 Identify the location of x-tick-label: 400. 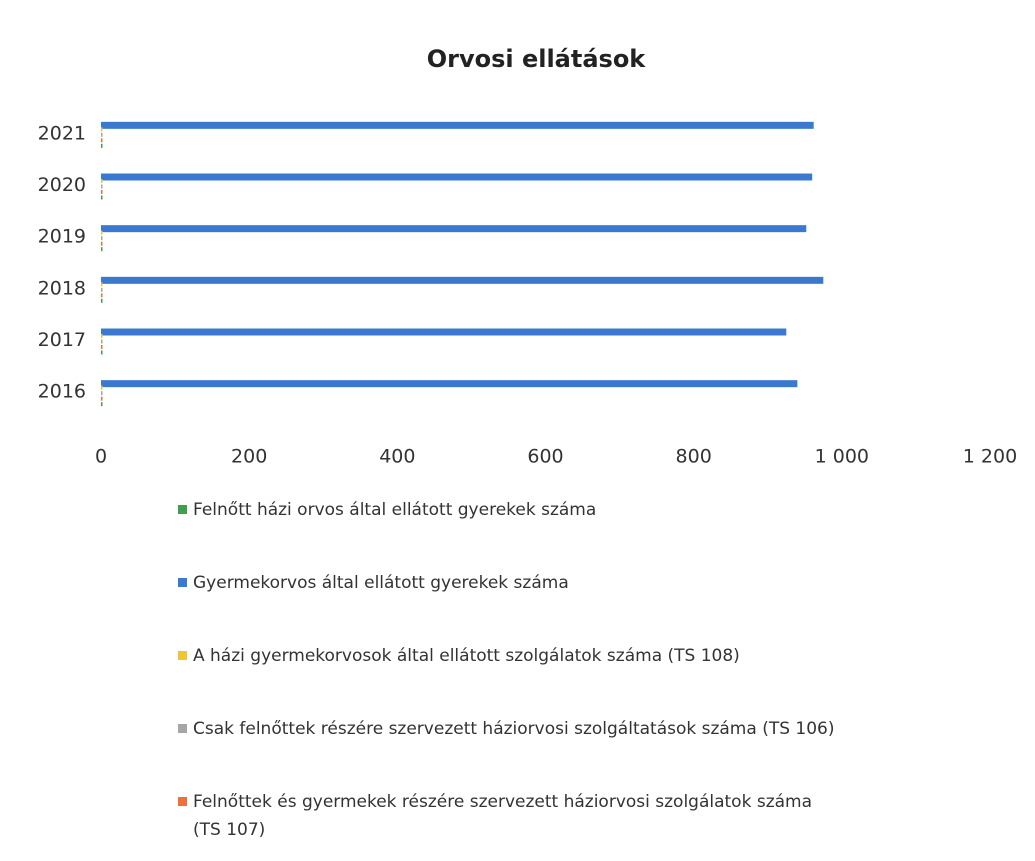
(397, 457).